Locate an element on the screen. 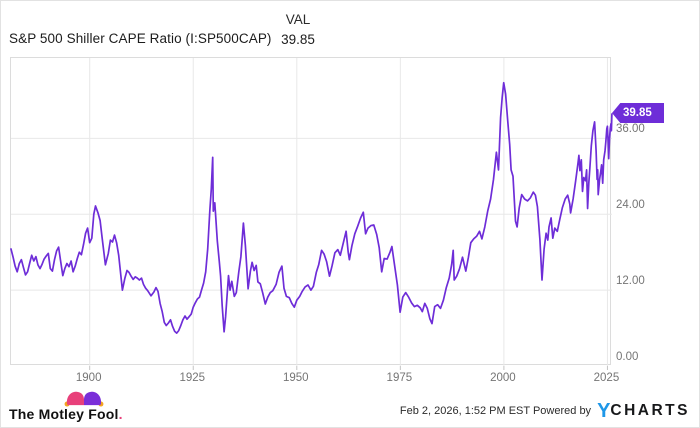 The width and height of the screenshot is (700, 428). ycharts-logo: Y CHARTS is located at coordinates (643, 411).